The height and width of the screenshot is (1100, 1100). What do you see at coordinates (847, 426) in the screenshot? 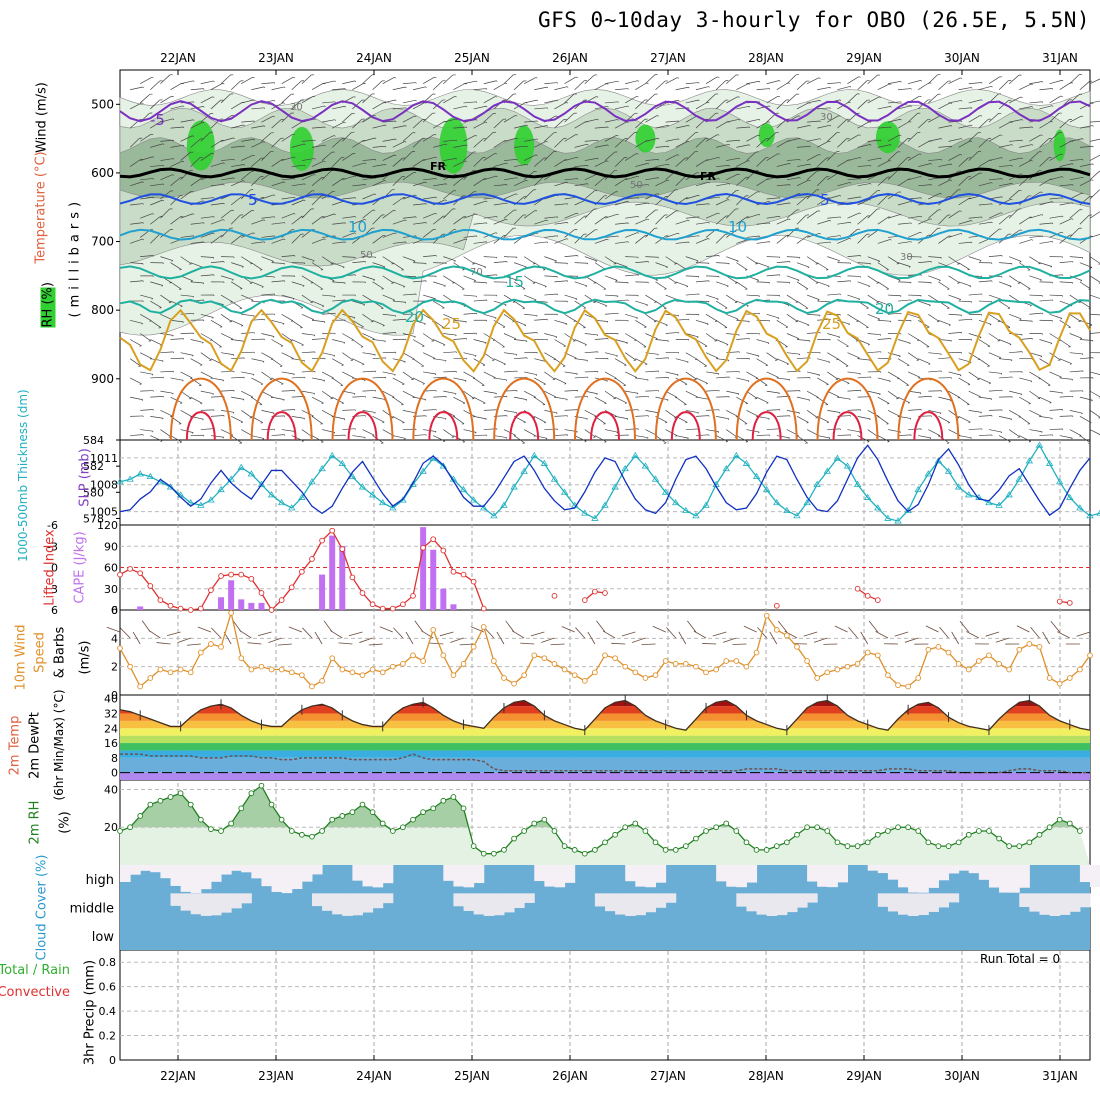
I see `isotherm-35-dome` at bounding box center [847, 426].